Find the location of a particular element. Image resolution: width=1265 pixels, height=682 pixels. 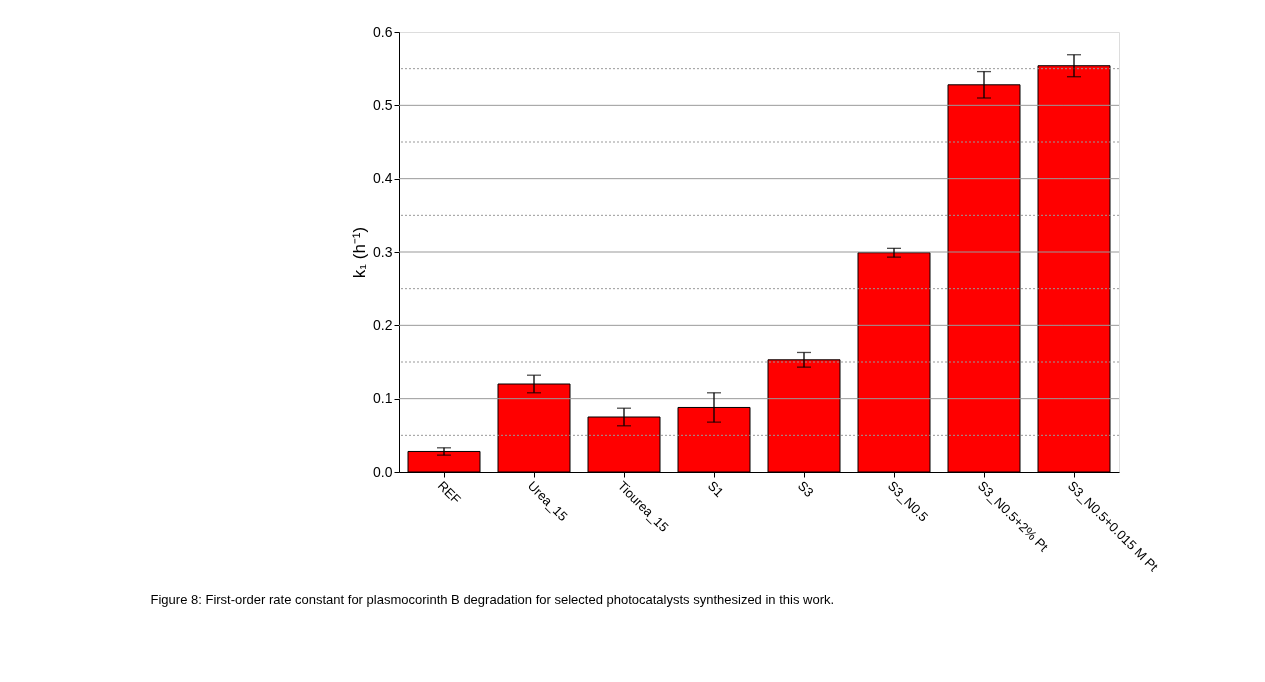

x-tick-label: S1 is located at coordinates (715, 489).